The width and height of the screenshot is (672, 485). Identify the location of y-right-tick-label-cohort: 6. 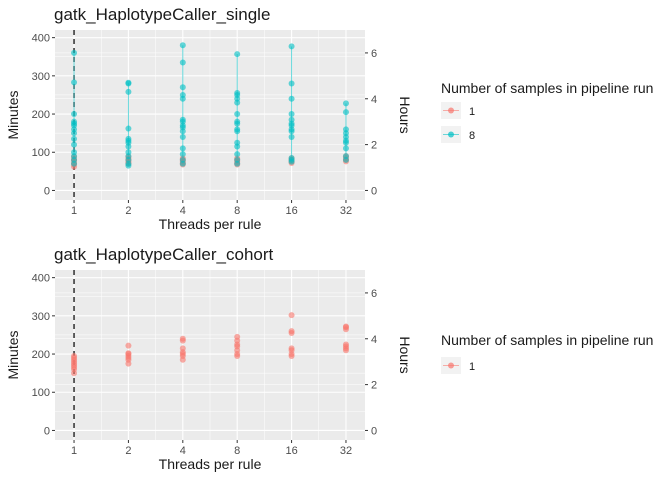
(374, 294).